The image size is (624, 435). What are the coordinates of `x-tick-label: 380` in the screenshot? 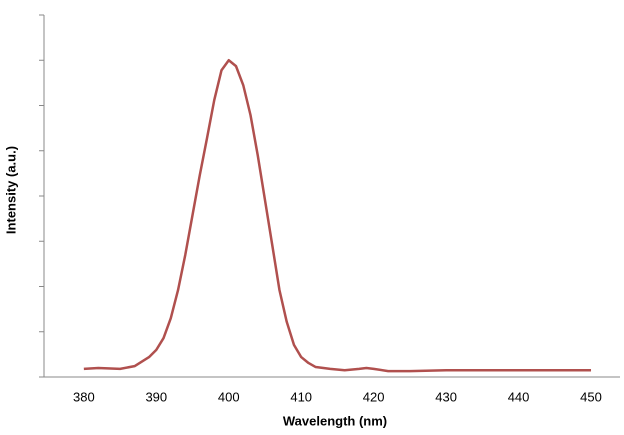 It's located at (84, 396).